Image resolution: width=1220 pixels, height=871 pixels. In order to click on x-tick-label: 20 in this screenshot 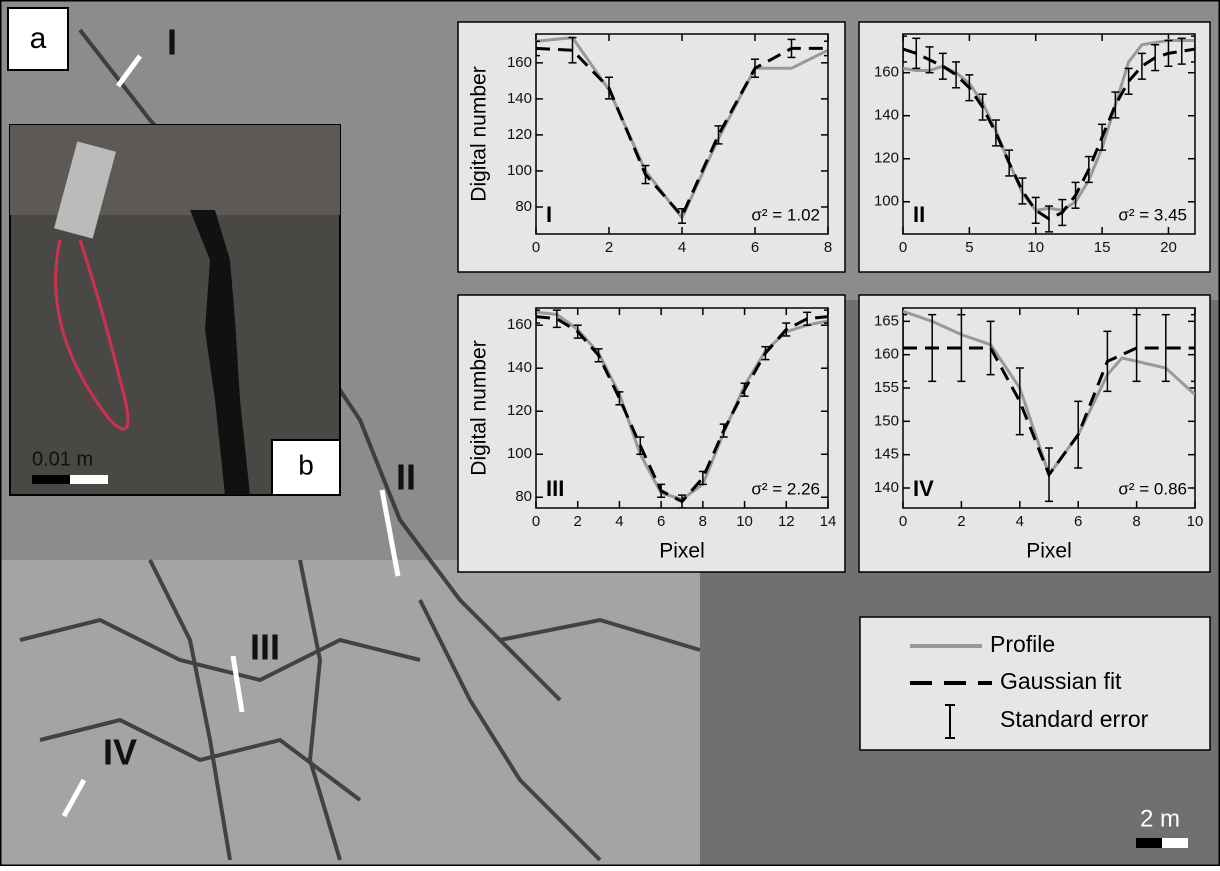, I will do `click(1168, 247)`.